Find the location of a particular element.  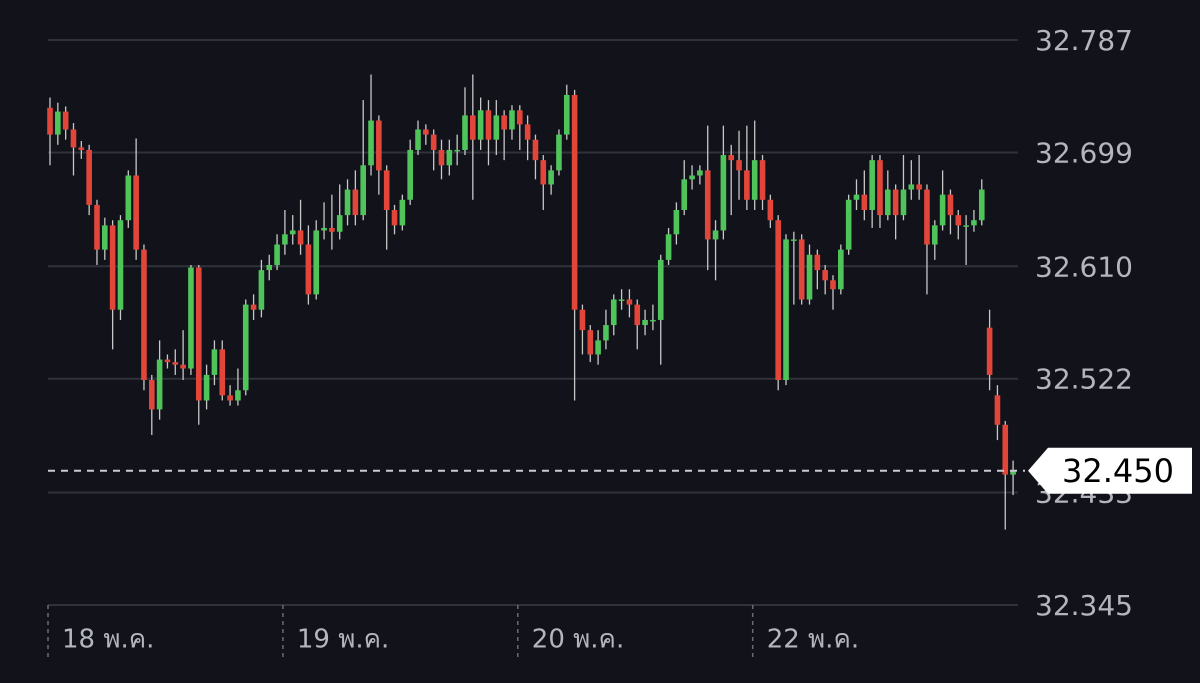

x-tick-label: 20 พ.ค. is located at coordinates (578, 640).